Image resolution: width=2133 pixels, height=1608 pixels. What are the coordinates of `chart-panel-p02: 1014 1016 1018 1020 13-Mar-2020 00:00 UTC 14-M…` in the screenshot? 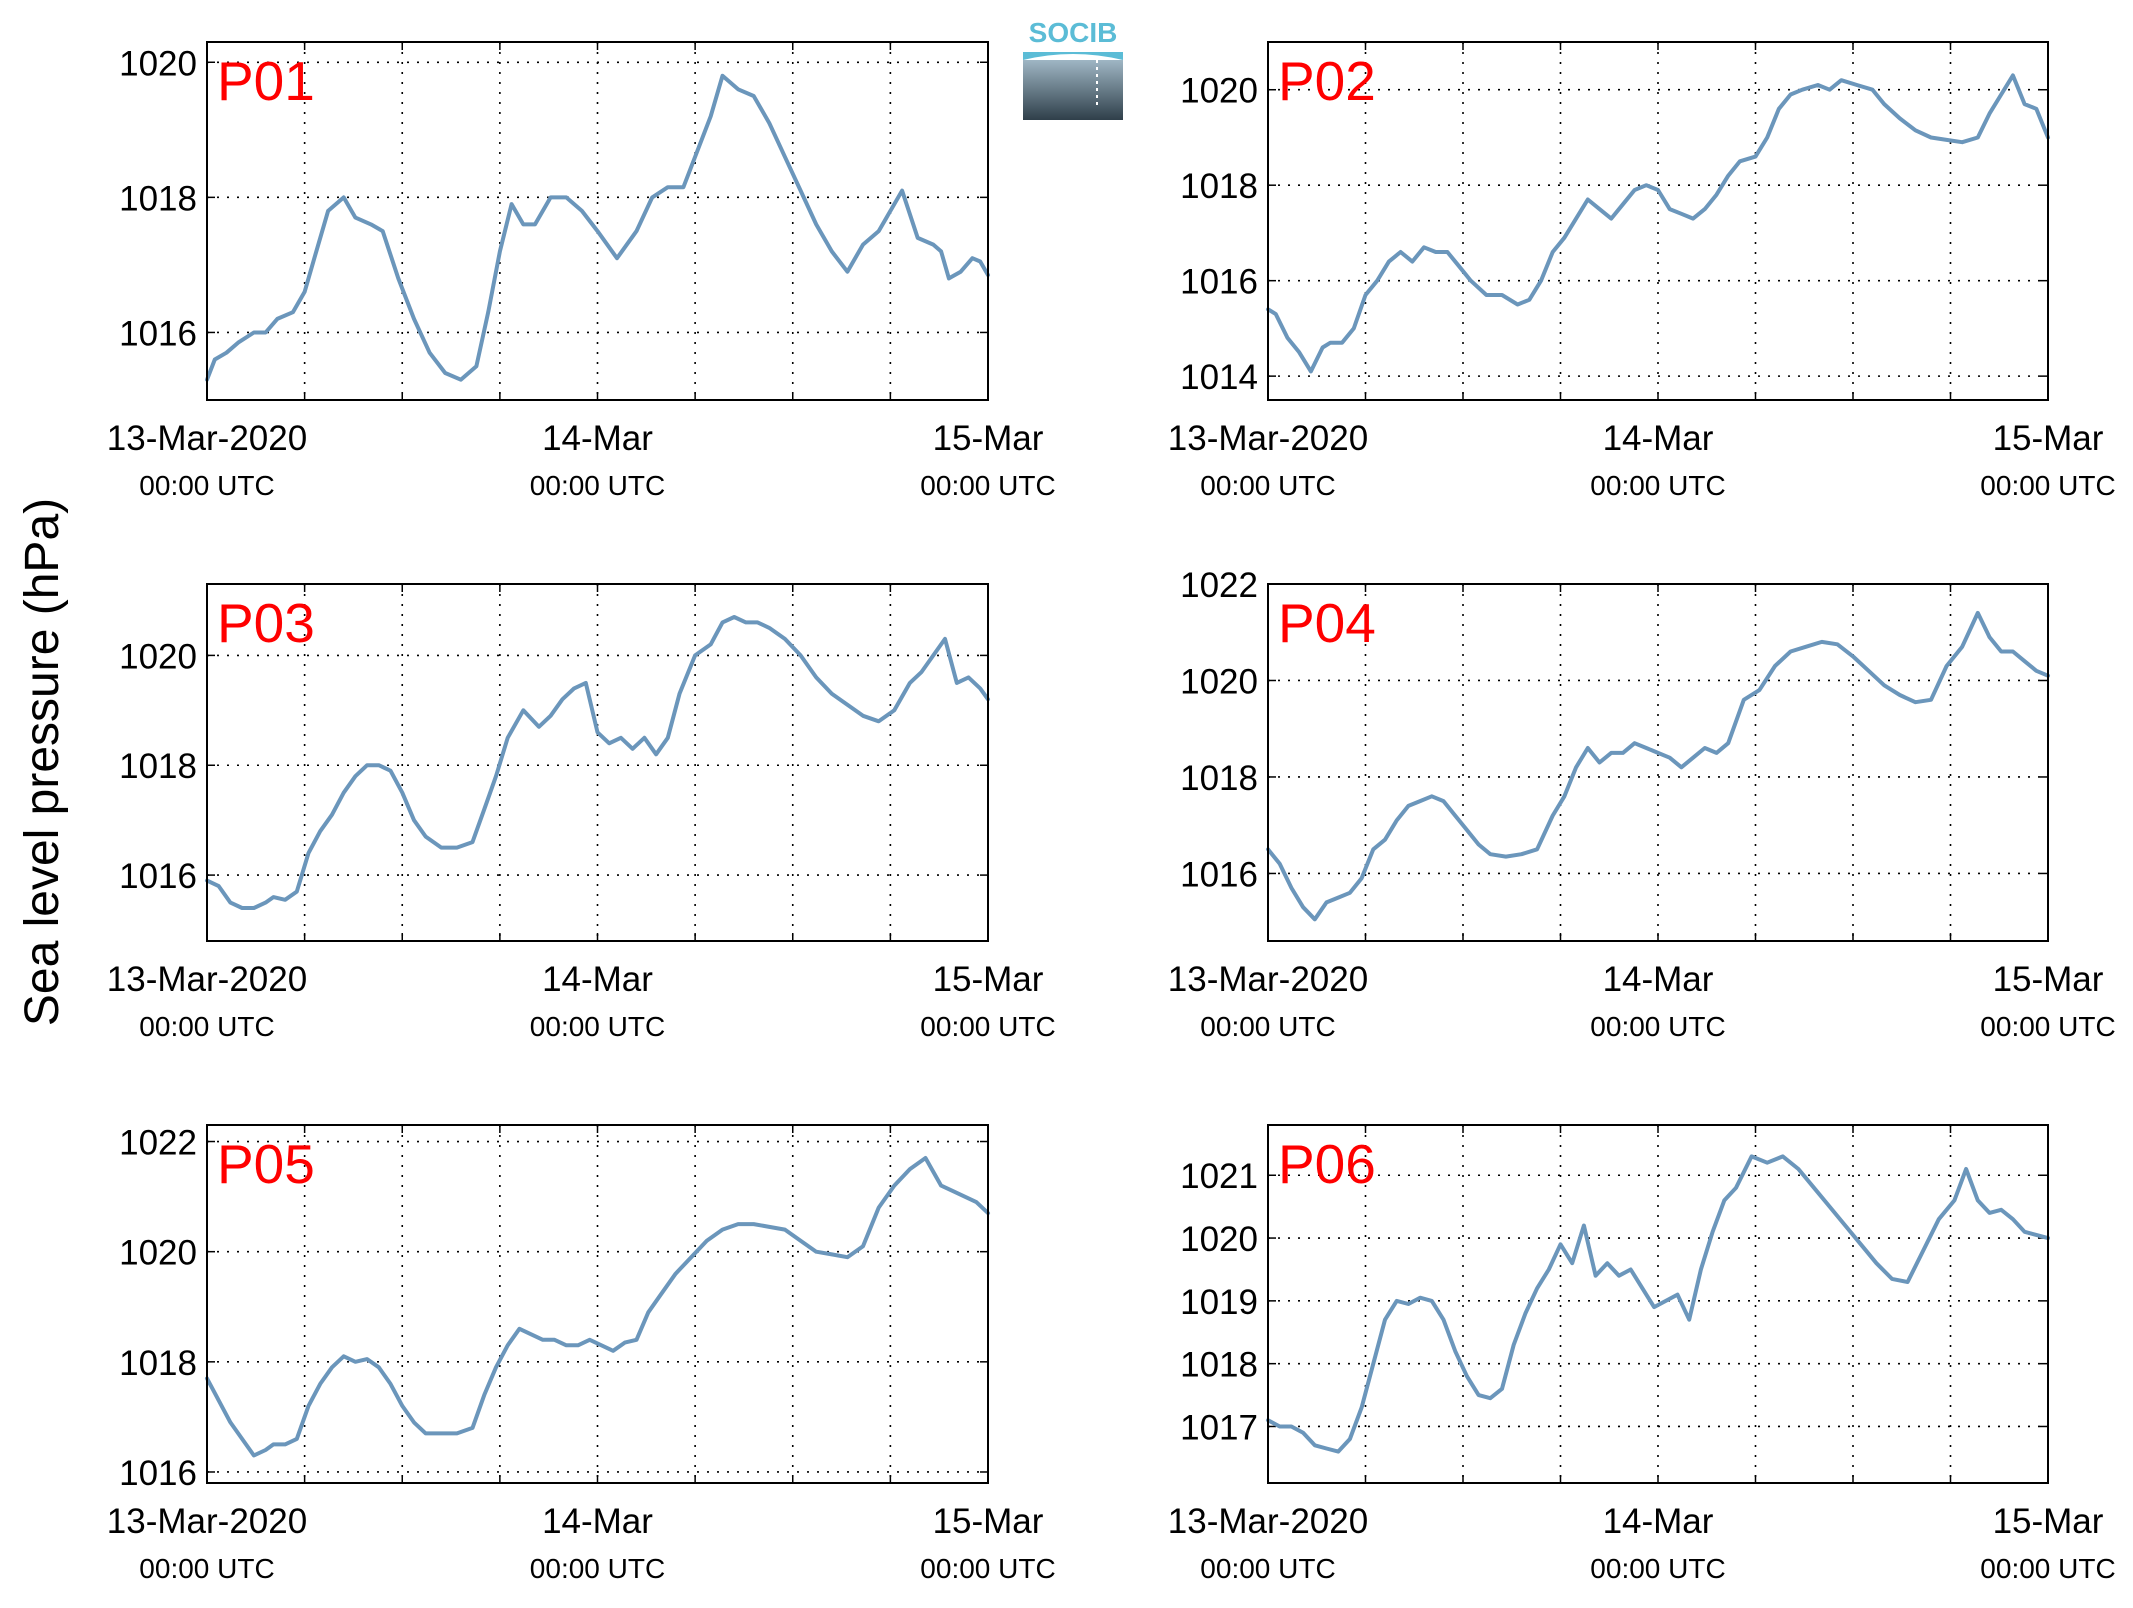 It's located at (1642, 271).